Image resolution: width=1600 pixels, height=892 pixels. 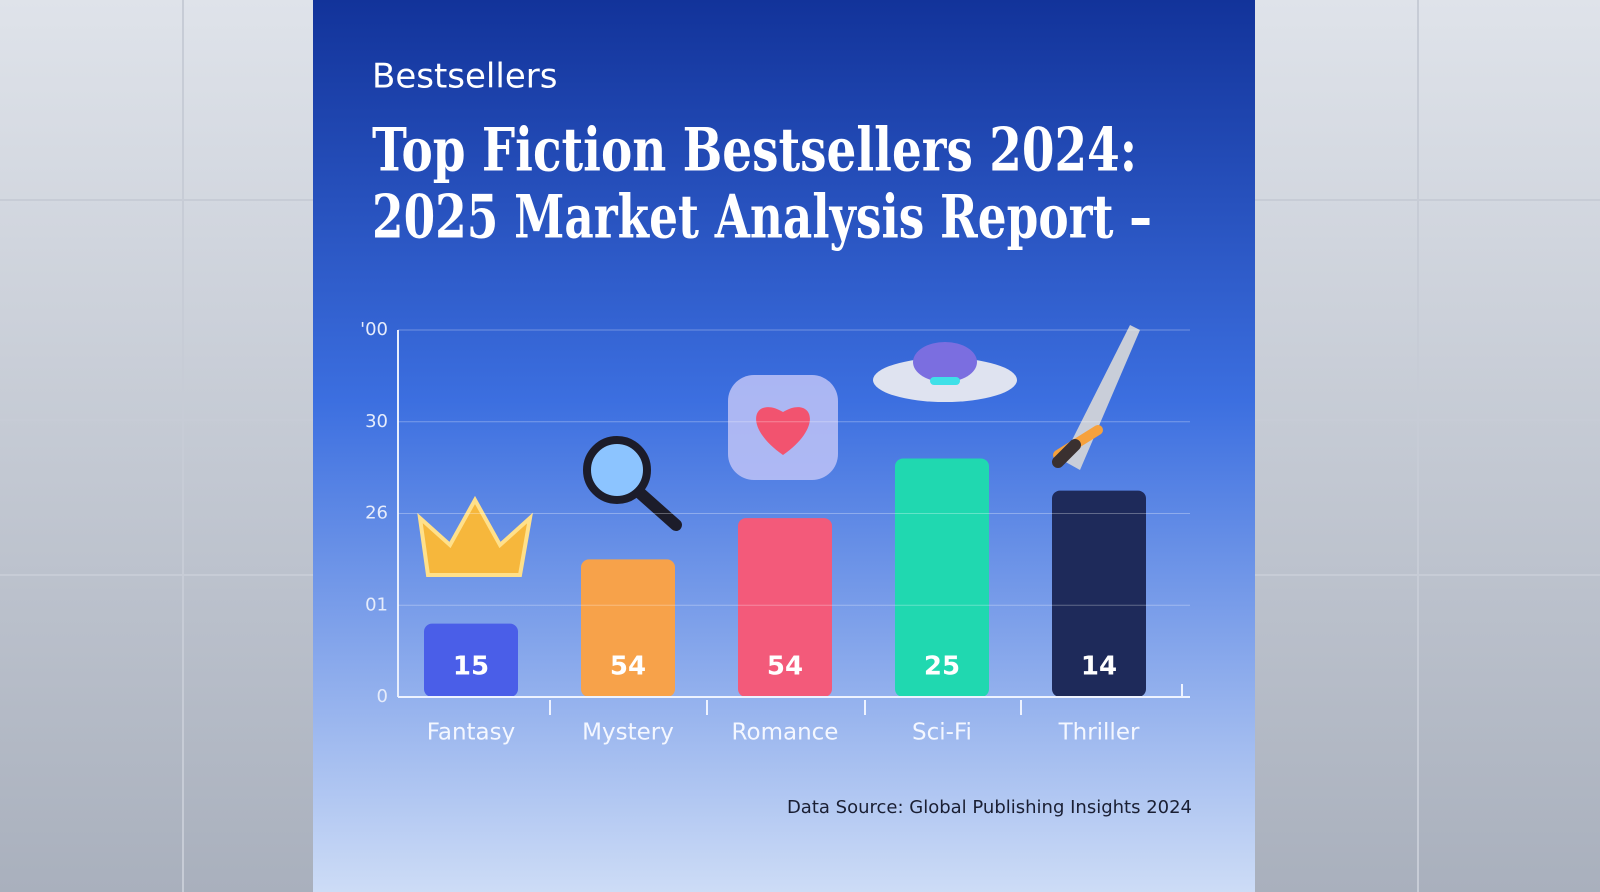 I want to click on y-tick-label: '00, so click(x=374, y=329).